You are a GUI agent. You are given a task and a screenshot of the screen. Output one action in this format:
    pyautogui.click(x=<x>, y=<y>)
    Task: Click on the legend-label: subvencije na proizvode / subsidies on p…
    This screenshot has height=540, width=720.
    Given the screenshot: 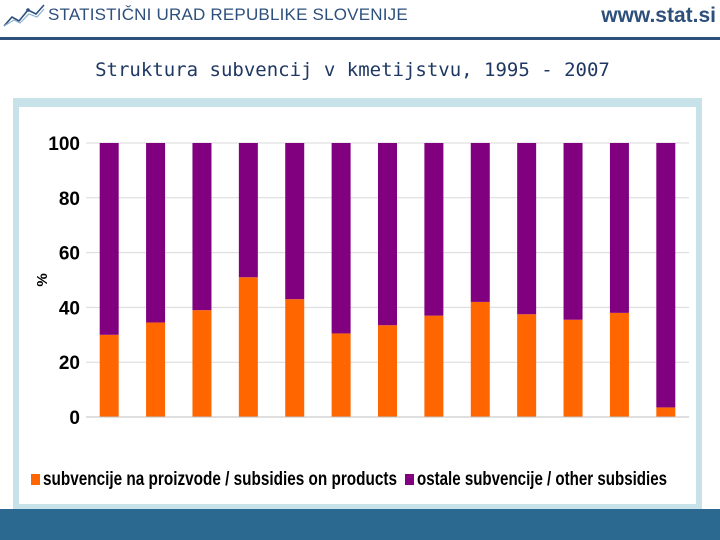 What is the action you would take?
    pyautogui.click(x=220, y=479)
    